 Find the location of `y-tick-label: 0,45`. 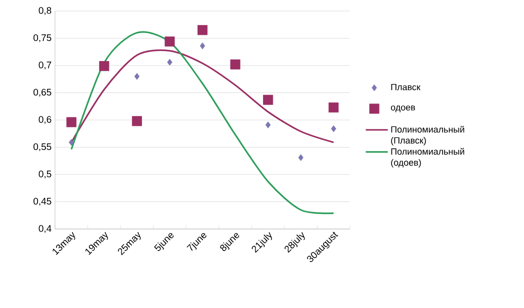

y-tick-label: 0,45 is located at coordinates (43, 202).